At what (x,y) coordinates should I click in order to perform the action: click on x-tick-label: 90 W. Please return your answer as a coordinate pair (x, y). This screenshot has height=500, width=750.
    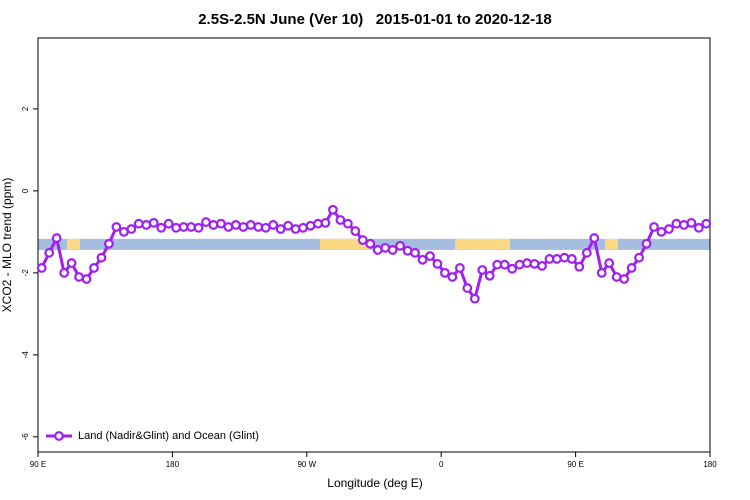
    Looking at the image, I should click on (306, 464).